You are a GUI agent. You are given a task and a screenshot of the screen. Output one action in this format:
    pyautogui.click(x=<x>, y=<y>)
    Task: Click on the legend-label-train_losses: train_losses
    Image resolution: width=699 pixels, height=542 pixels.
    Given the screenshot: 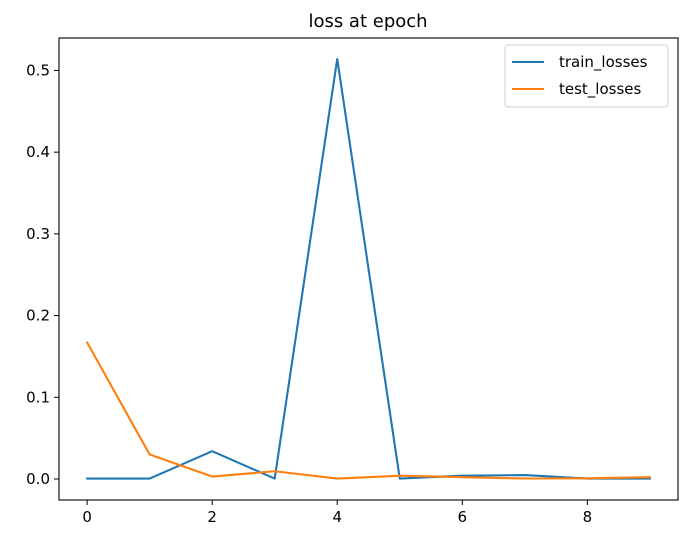 What is the action you would take?
    pyautogui.click(x=603, y=62)
    